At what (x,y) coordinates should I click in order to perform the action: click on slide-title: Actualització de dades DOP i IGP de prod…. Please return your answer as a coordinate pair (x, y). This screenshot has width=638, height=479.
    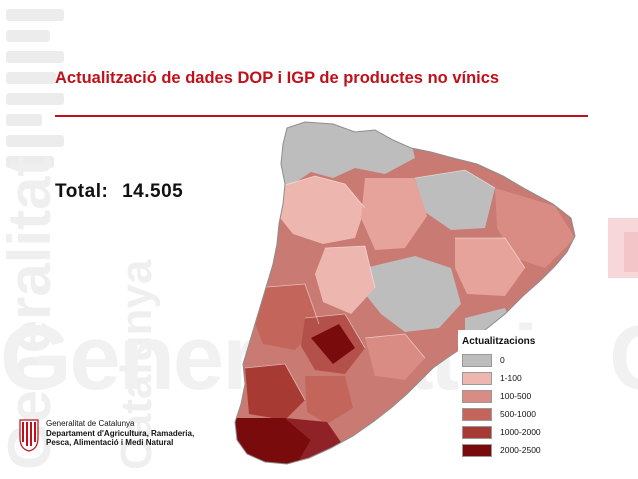
    Looking at the image, I should click on (277, 78).